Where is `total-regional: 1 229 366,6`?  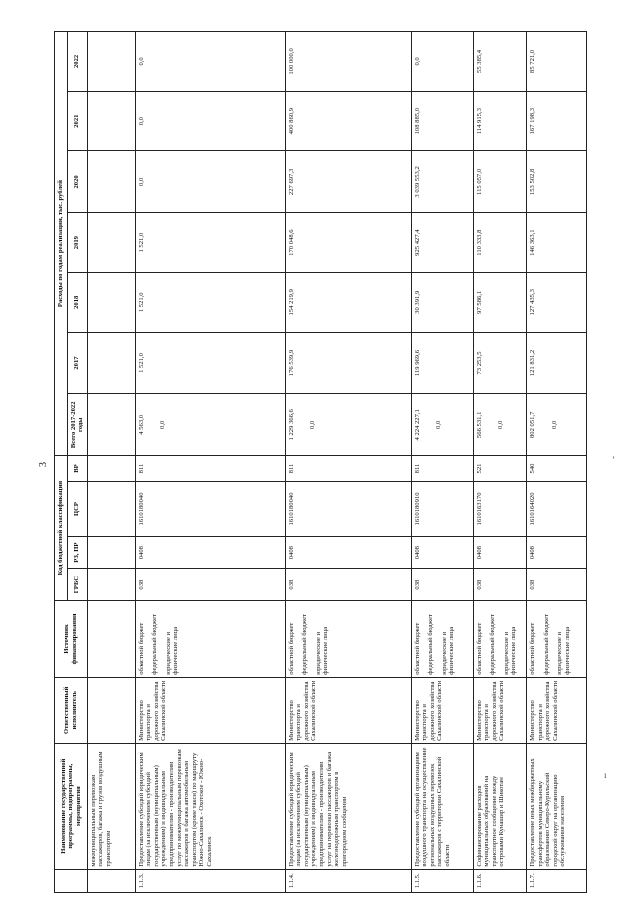 total-regional: 1 229 366,6 is located at coordinates (291, 425).